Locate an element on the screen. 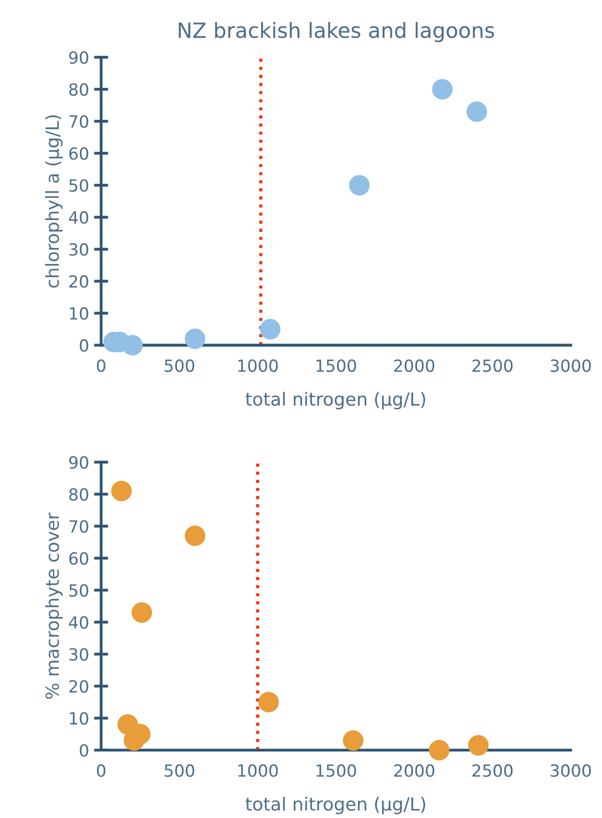  chart-title: NZ brackish lakes and lagoons is located at coordinates (336, 32).